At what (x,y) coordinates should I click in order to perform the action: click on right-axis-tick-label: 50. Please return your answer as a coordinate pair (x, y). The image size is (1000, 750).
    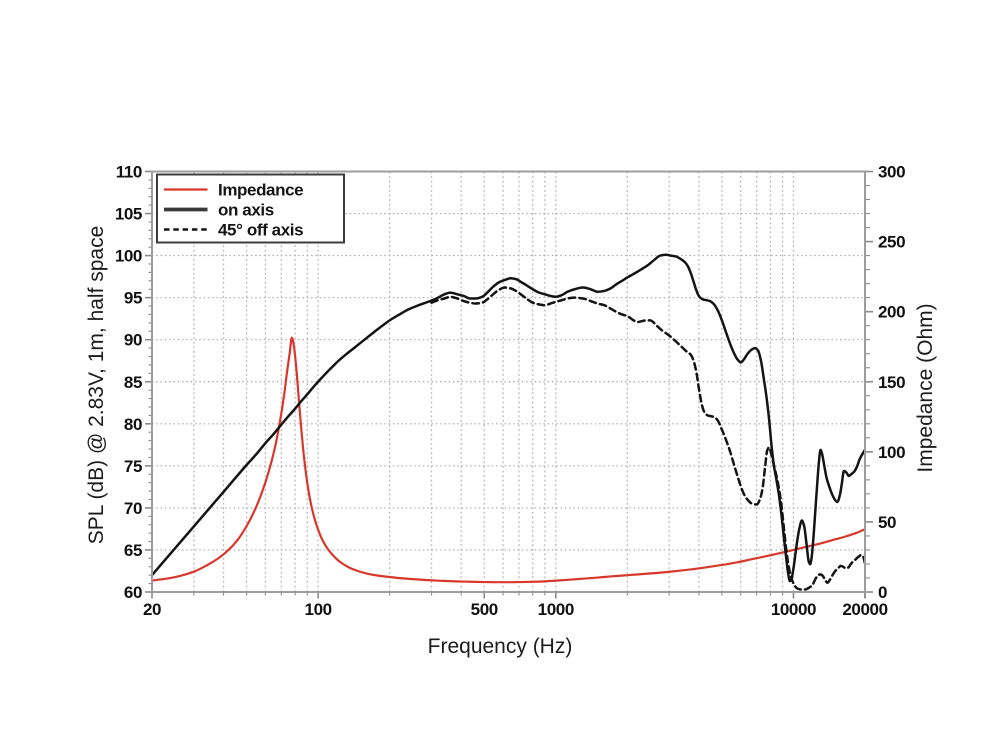
    Looking at the image, I should click on (887, 522).